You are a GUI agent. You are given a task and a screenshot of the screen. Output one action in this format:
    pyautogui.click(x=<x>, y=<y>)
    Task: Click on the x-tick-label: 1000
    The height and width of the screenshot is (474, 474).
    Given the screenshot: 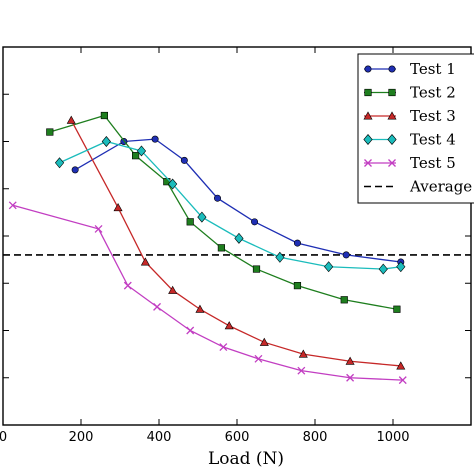 What is the action you would take?
    pyautogui.click(x=392, y=437)
    